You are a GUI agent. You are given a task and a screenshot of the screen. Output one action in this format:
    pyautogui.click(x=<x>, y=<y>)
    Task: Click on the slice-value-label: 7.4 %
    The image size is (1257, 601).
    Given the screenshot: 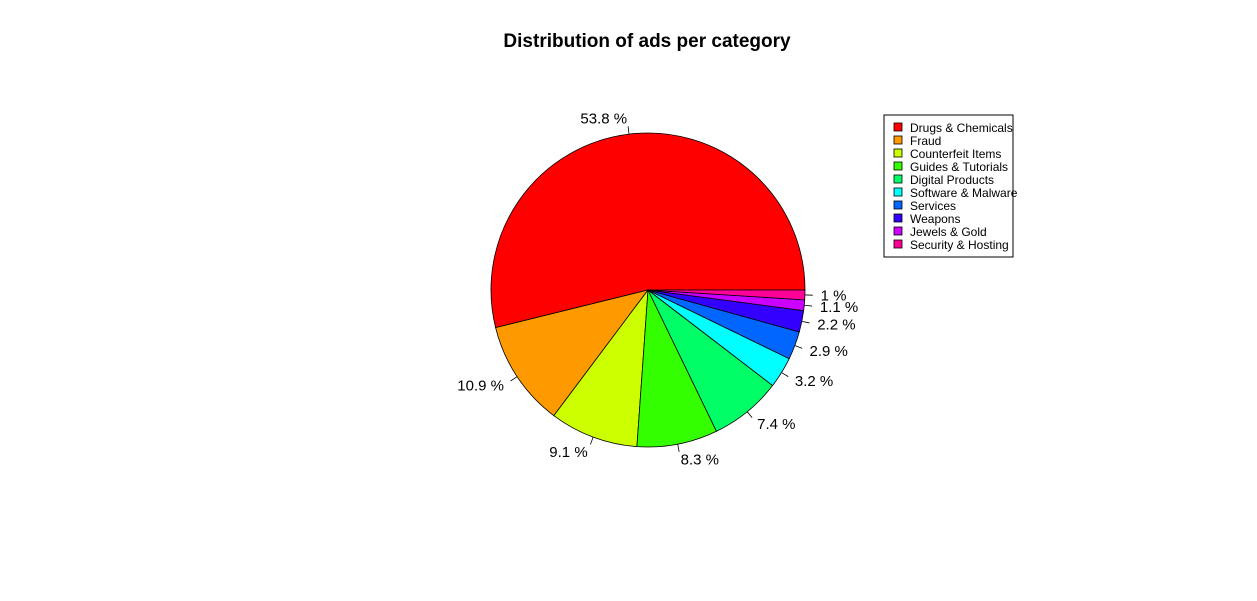 What is the action you would take?
    pyautogui.click(x=776, y=424)
    